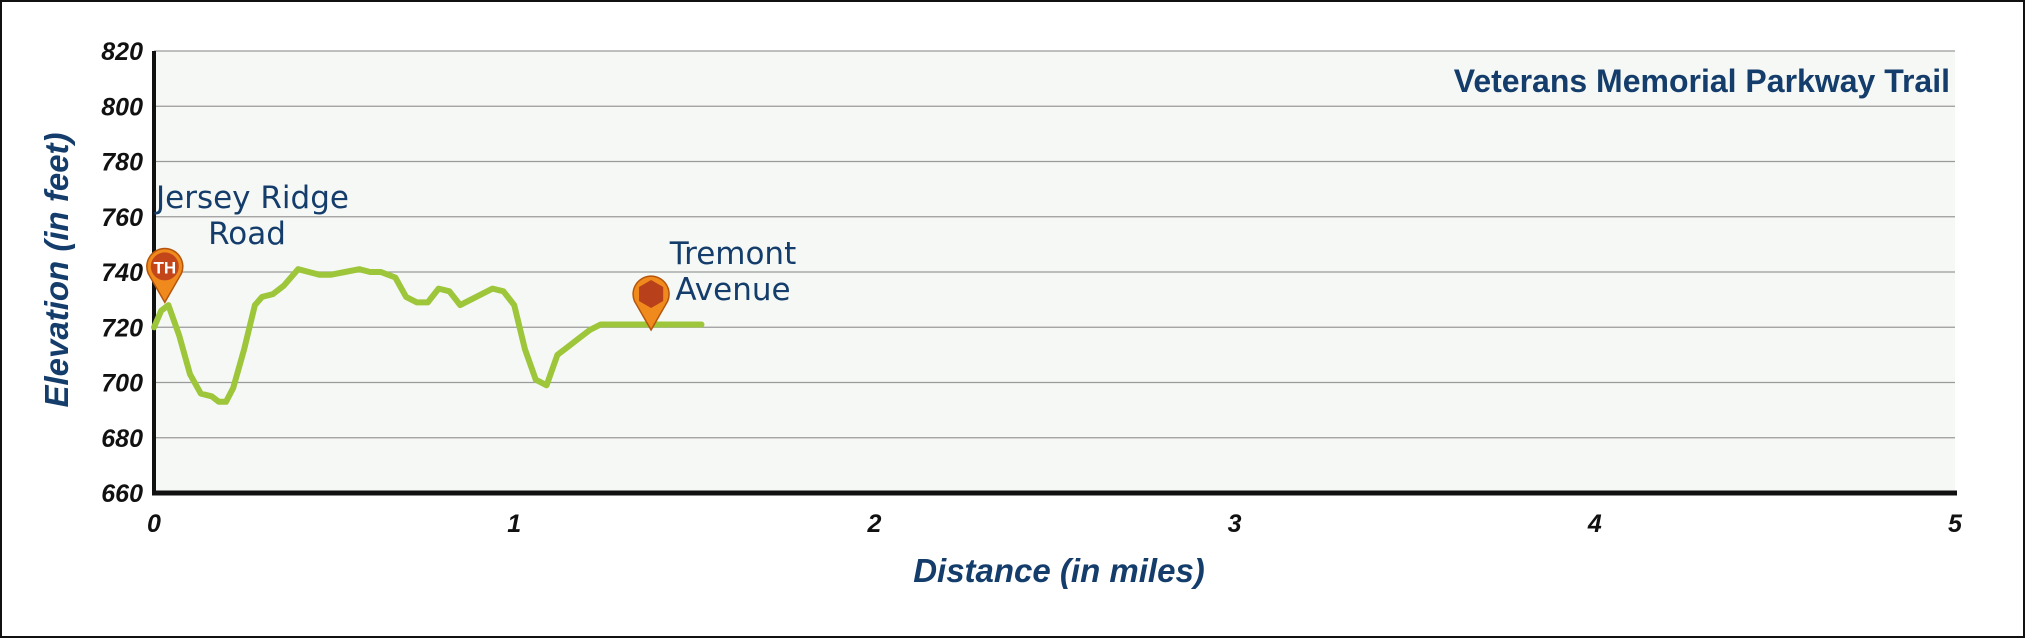 The width and height of the screenshot is (2025, 638). What do you see at coordinates (122, 494) in the screenshot?
I see `y-tick-label: 660` at bounding box center [122, 494].